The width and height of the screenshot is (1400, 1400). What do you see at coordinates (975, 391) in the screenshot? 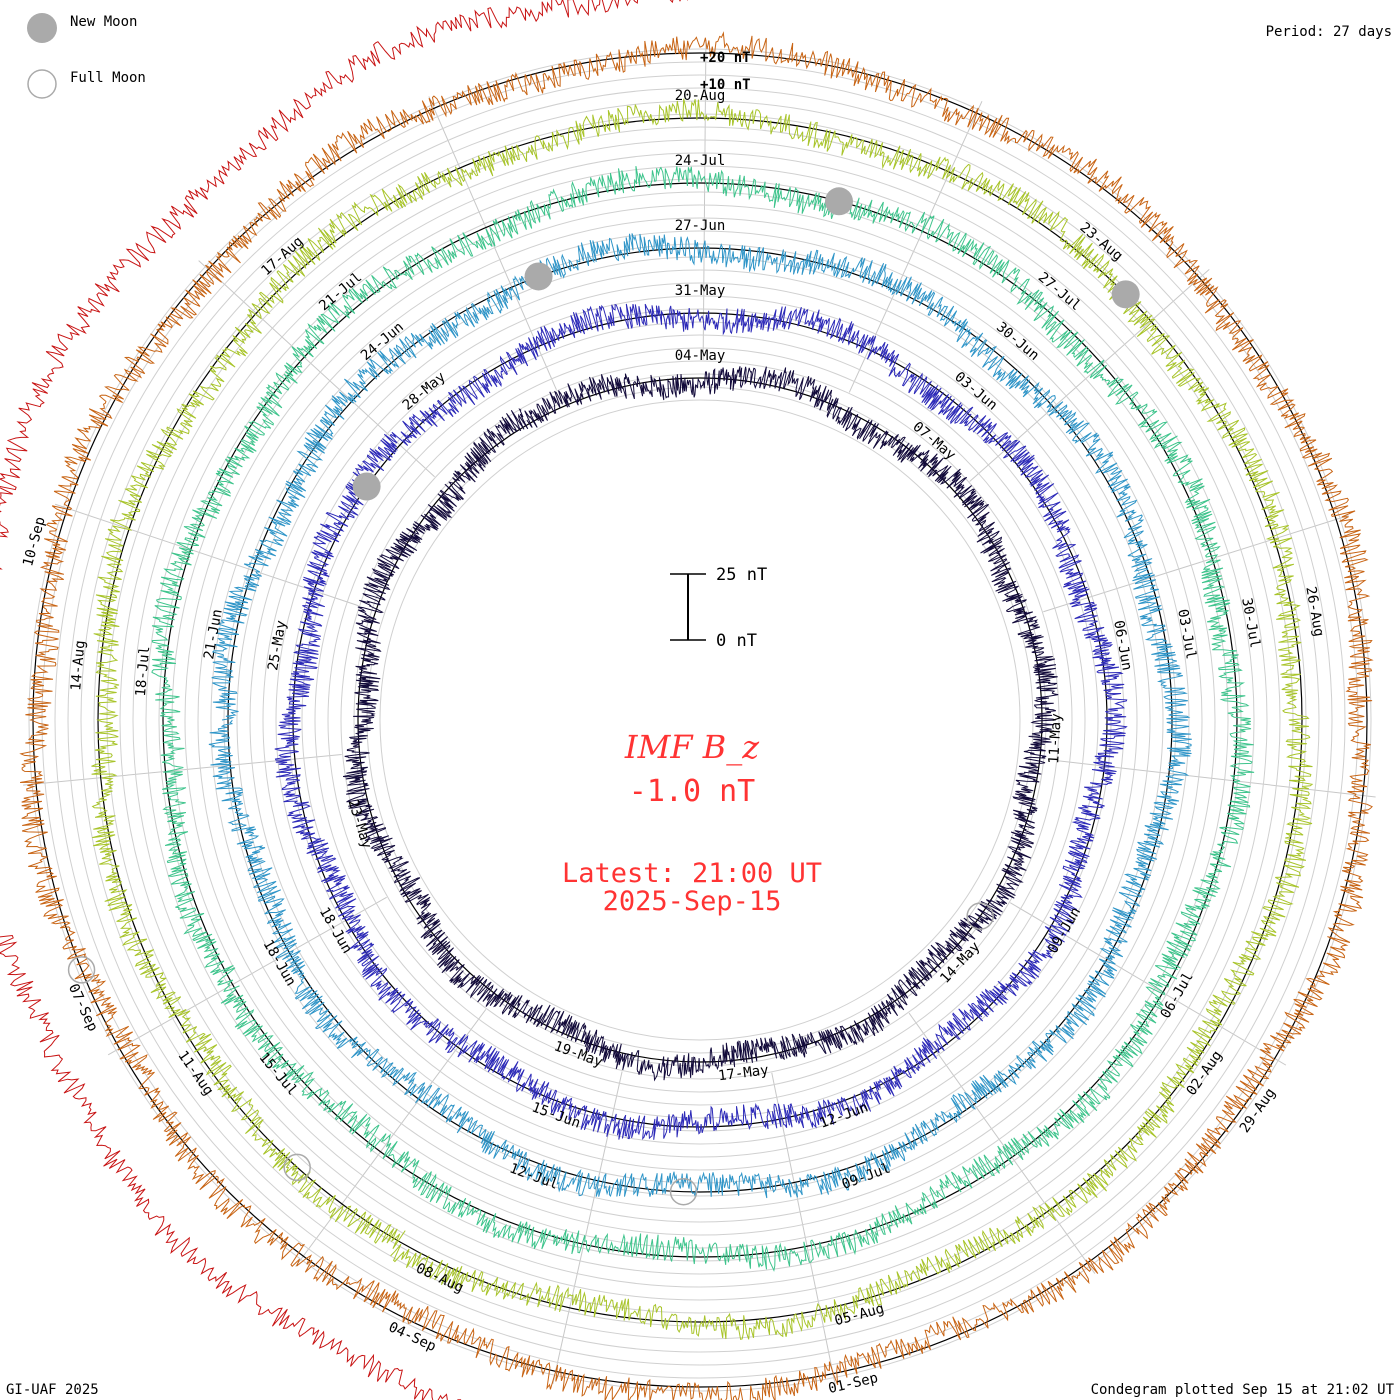
I see `date-label: 03-Jun` at bounding box center [975, 391].